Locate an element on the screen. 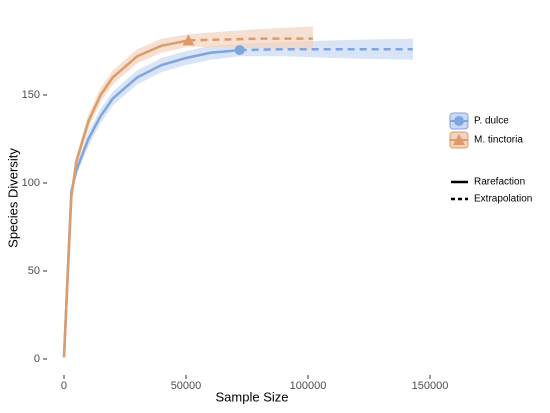 The height and width of the screenshot is (413, 550). legend-label: Rarefaction is located at coordinates (499, 182).